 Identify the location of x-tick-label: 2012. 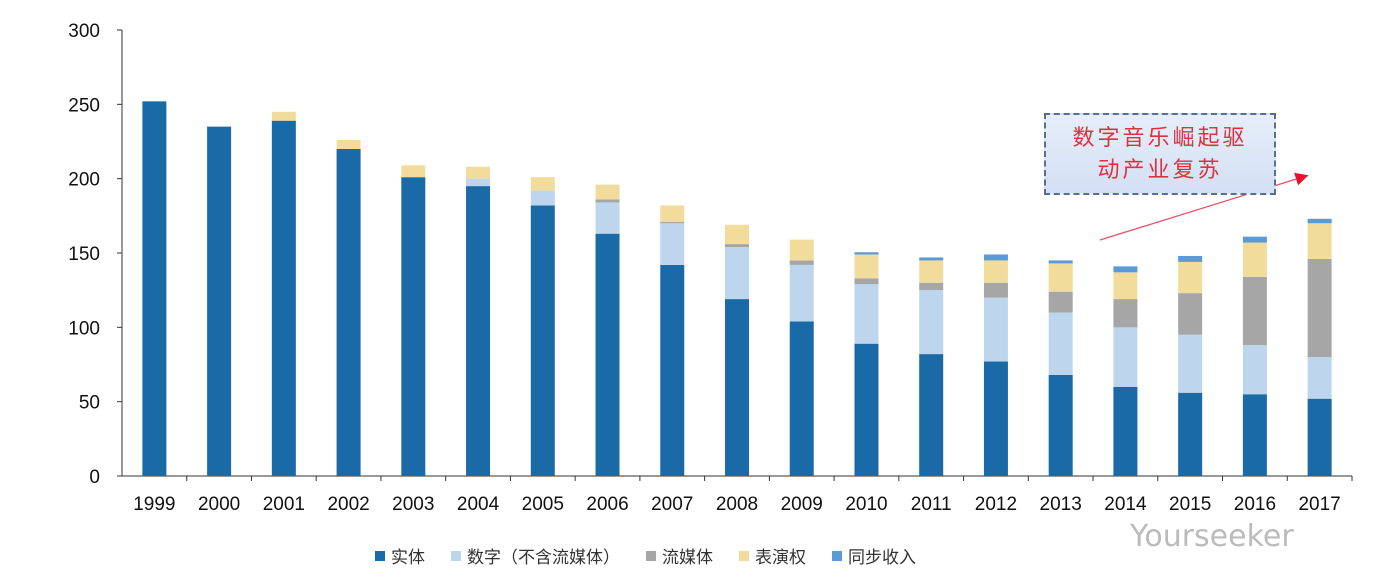
(996, 504).